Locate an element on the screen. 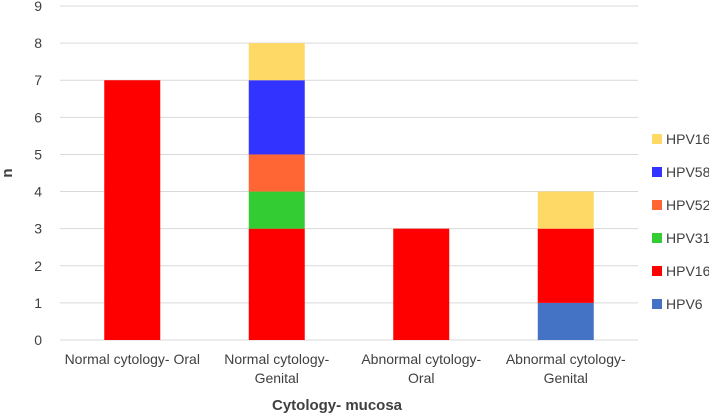  x-category-label: Abnormal cytology- Genital is located at coordinates (566, 368).